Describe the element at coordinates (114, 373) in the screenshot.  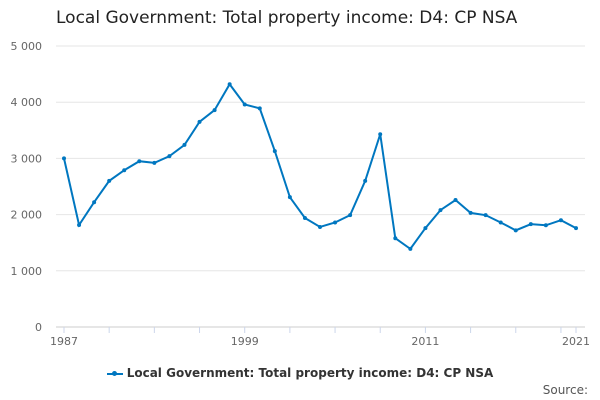
I see `legend-swatch` at that location.